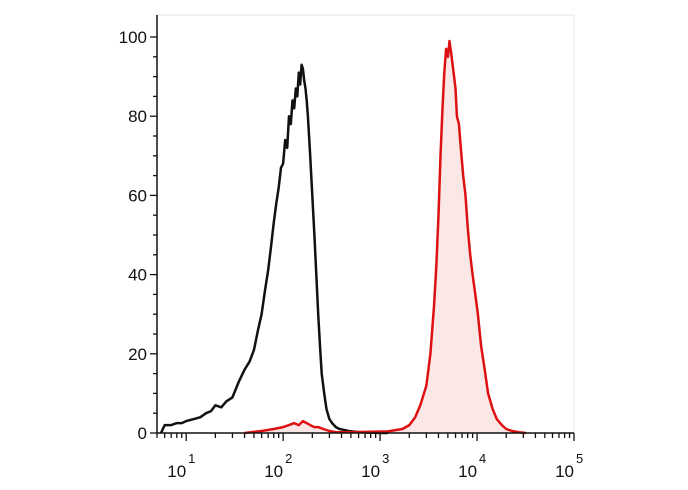 This screenshot has height=490, width=688. What do you see at coordinates (191, 458) in the screenshot?
I see `x-tick-exponent: 1` at bounding box center [191, 458].